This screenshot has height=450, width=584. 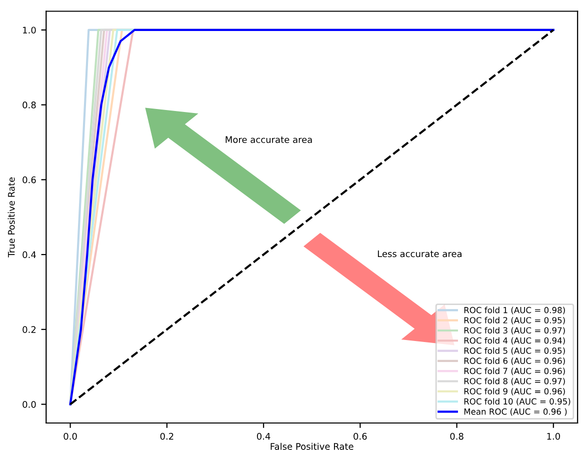 What do you see at coordinates (263, 436) in the screenshot?
I see `x-tick-label: 0.4` at bounding box center [263, 436].